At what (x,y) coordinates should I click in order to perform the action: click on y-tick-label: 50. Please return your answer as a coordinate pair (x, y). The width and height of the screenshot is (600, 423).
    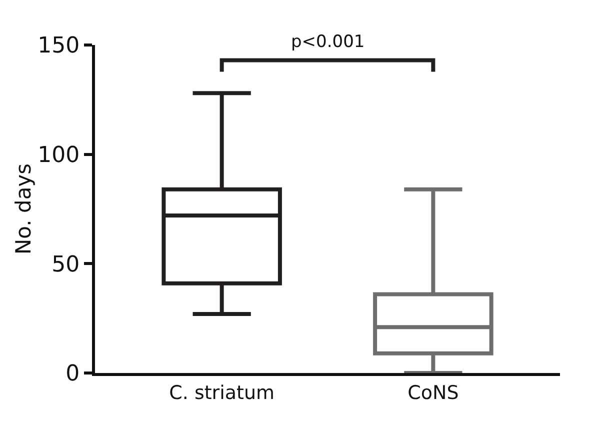
    Looking at the image, I should click on (66, 265).